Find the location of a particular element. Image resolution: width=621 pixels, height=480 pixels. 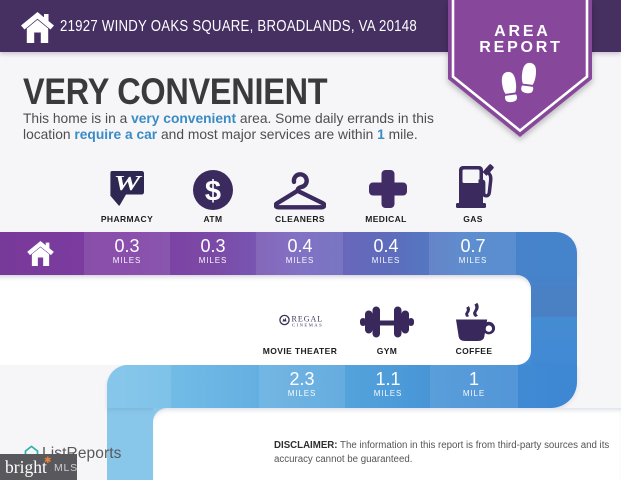

svg-text: CINEMAS is located at coordinates (307, 324).